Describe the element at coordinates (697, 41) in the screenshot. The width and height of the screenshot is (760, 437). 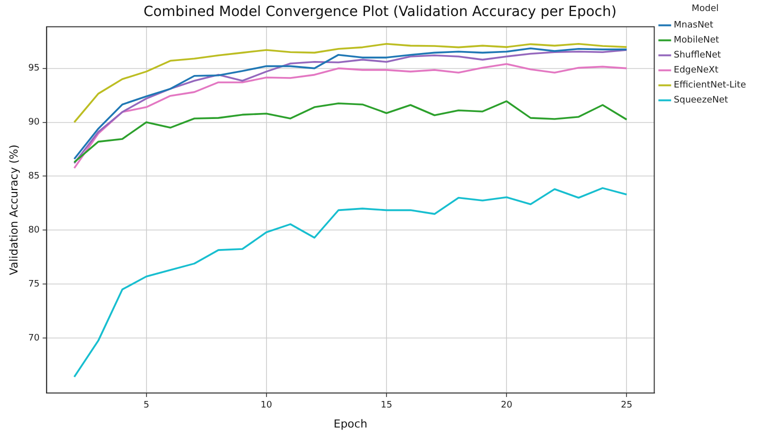
I see `legend-label: MobileNet` at that location.